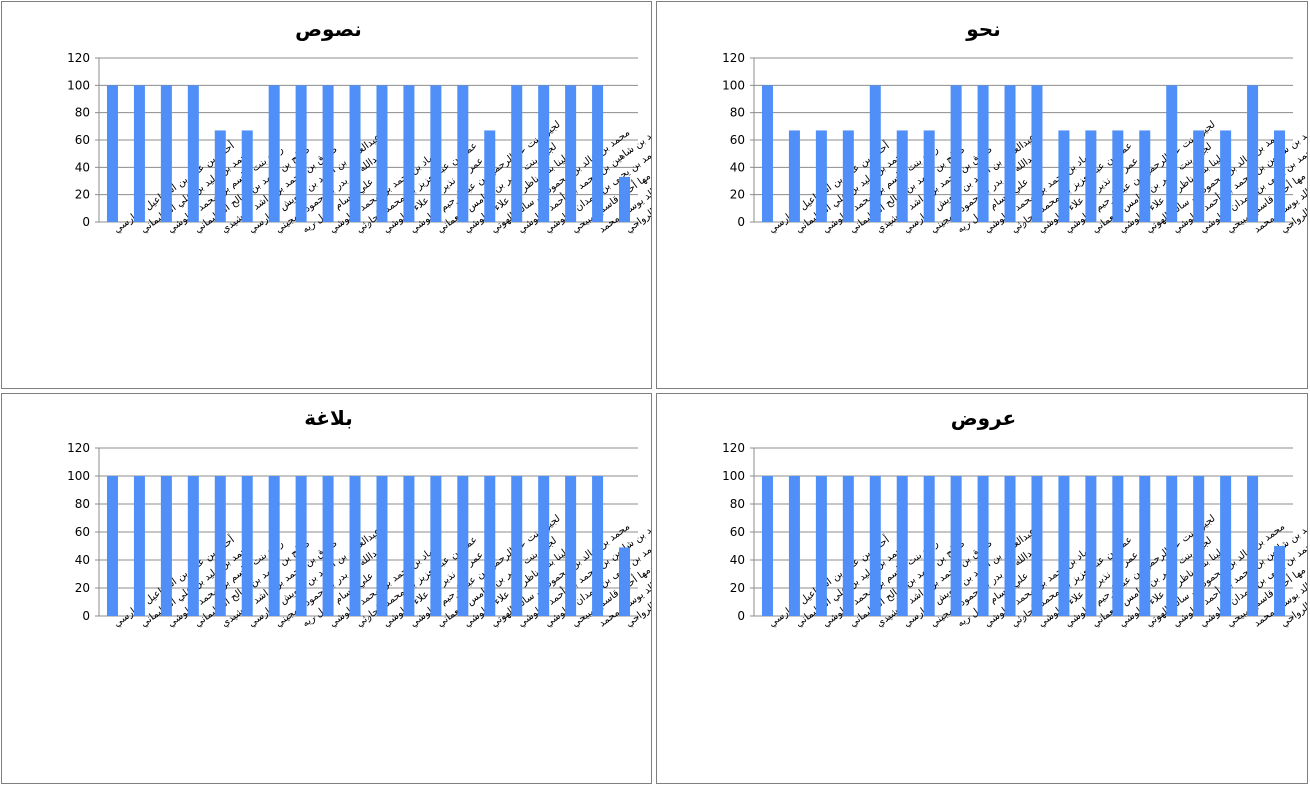 The image size is (1310, 788). What do you see at coordinates (983, 418) in the screenshot?
I see `chart-title: عروض` at bounding box center [983, 418].